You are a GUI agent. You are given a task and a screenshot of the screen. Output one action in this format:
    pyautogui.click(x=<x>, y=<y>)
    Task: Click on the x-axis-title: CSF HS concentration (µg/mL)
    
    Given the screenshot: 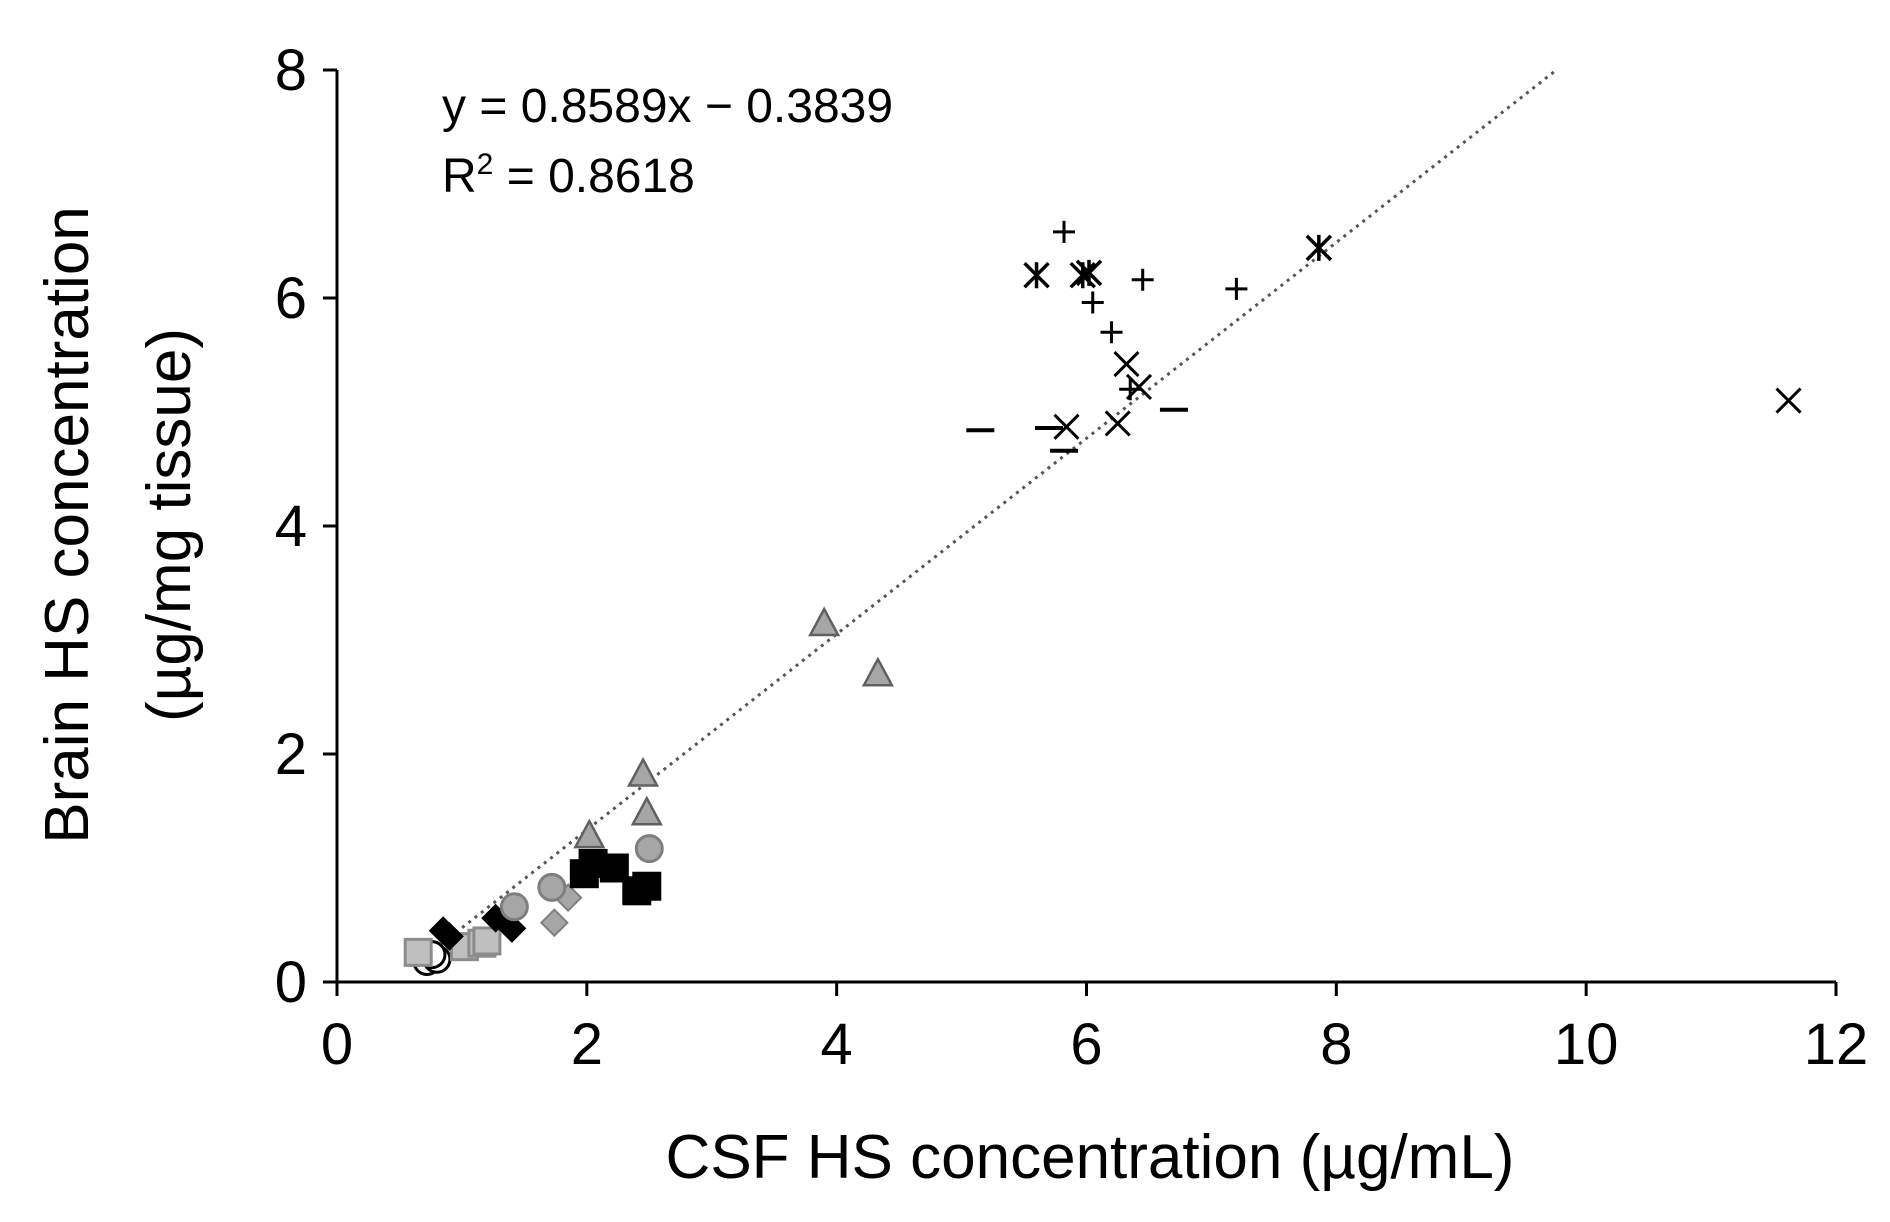 What is the action you would take?
    pyautogui.click(x=1090, y=1157)
    